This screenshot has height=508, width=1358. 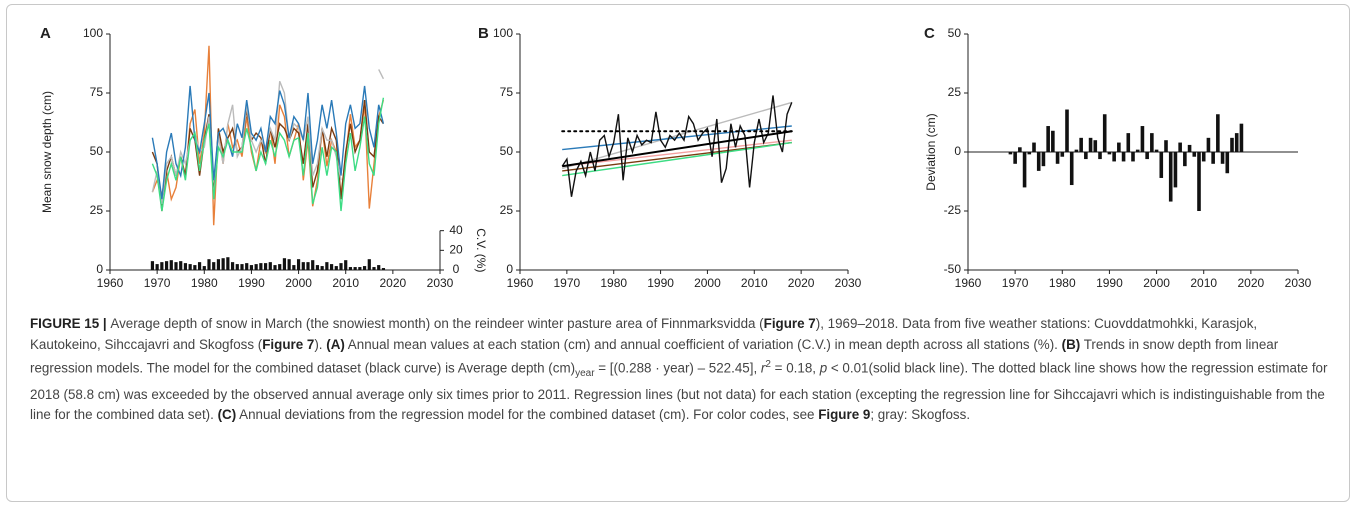 I want to click on caption-text: = [(0.288 · year) – 522.45],, so click(x=677, y=368).